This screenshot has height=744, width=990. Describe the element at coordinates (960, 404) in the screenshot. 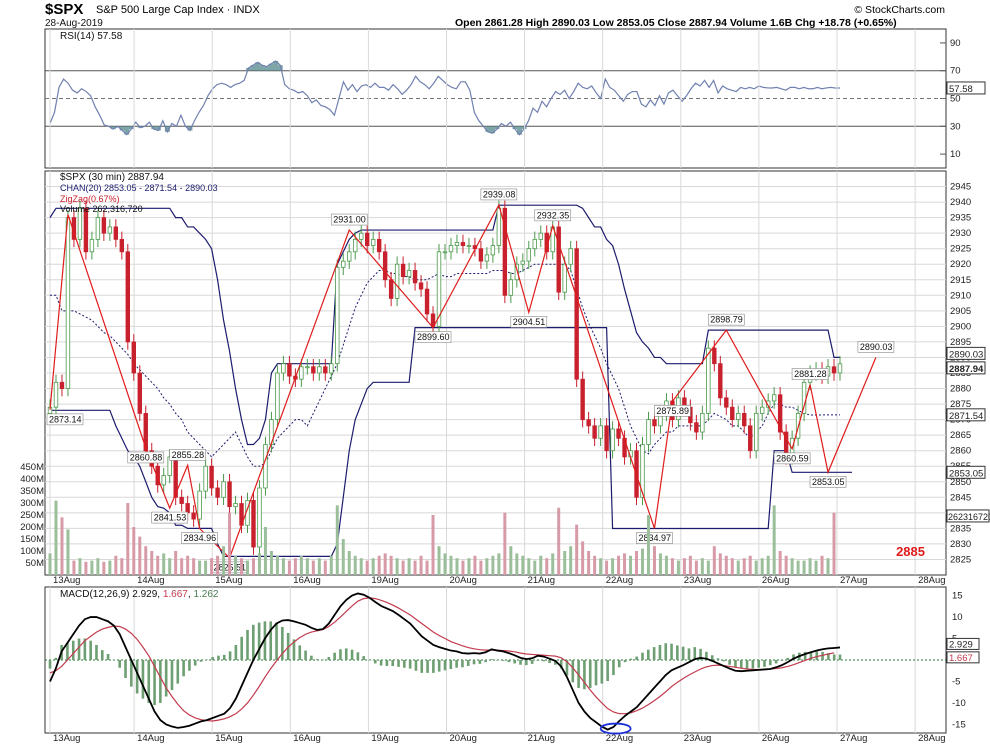

I see `price-tick-label: 2875` at that location.